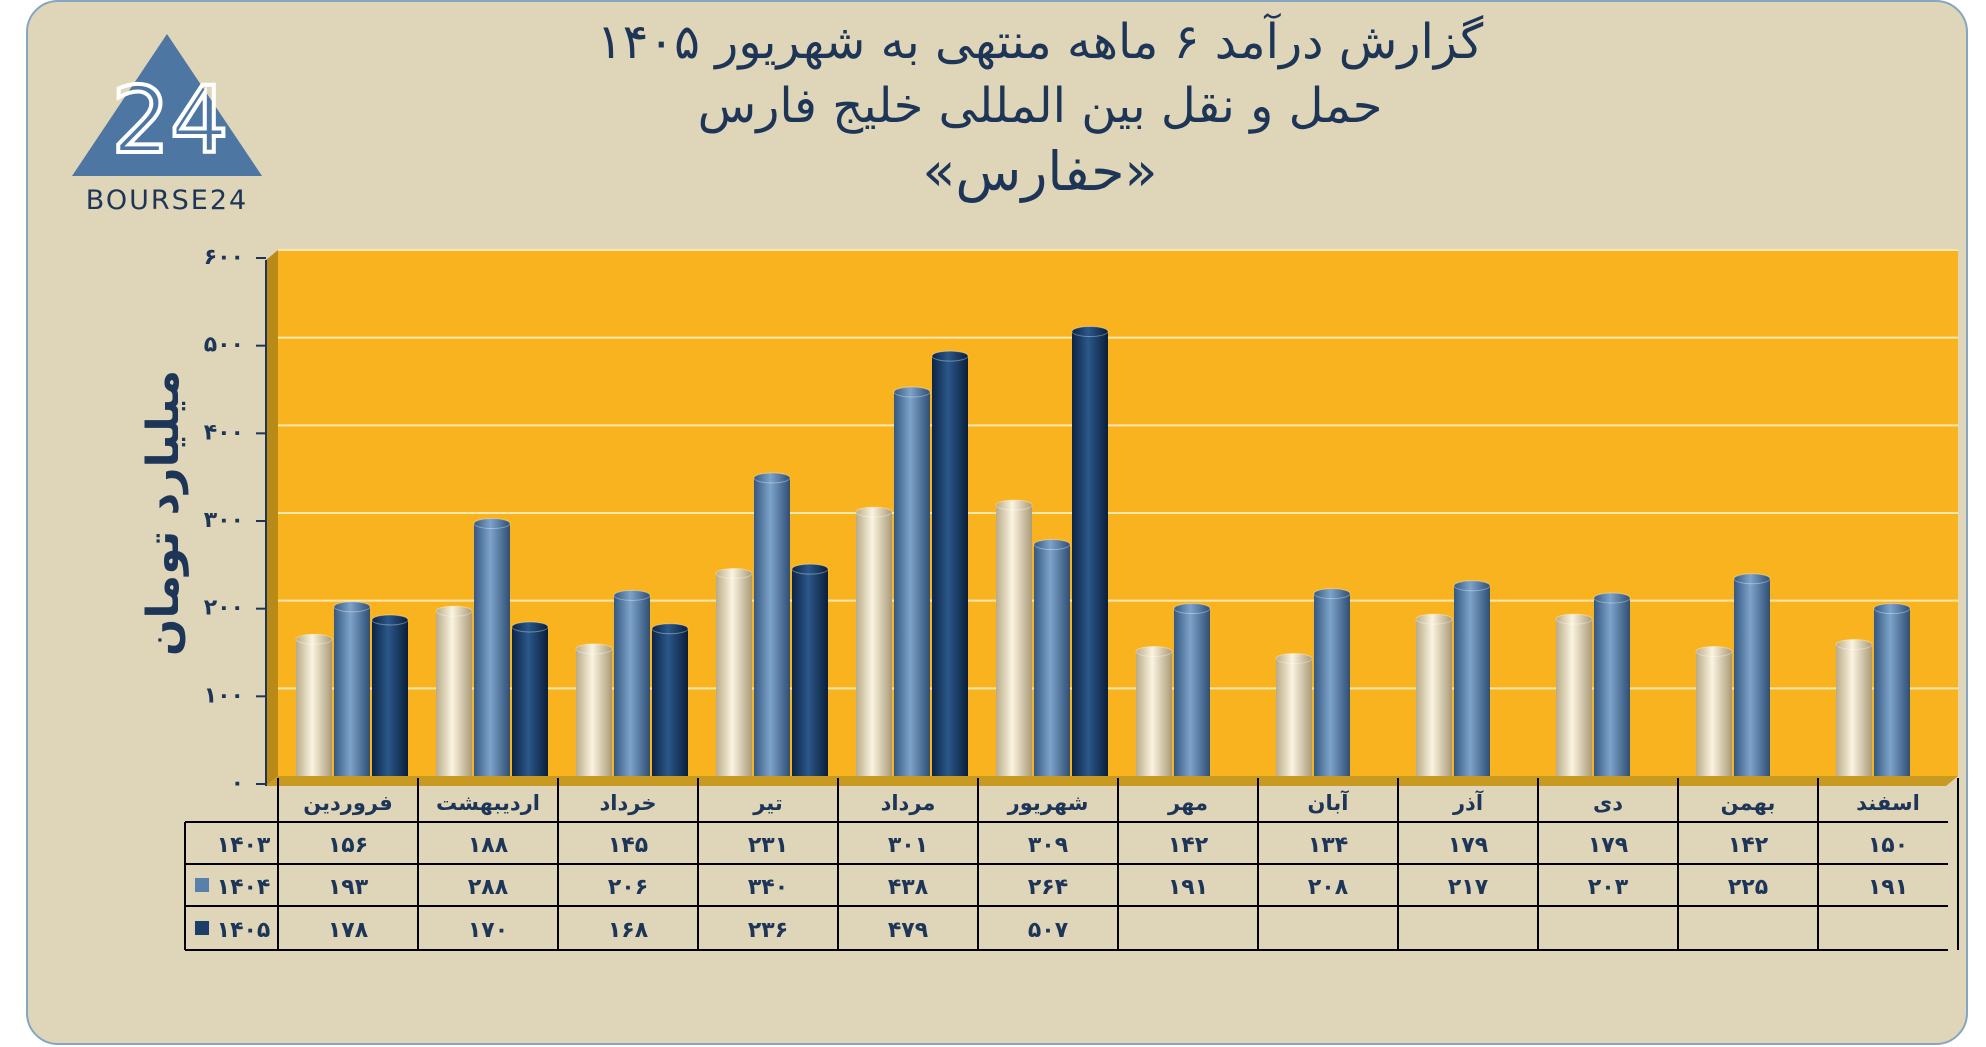  I want to click on data-label: ۲۰۸, so click(1328, 887).